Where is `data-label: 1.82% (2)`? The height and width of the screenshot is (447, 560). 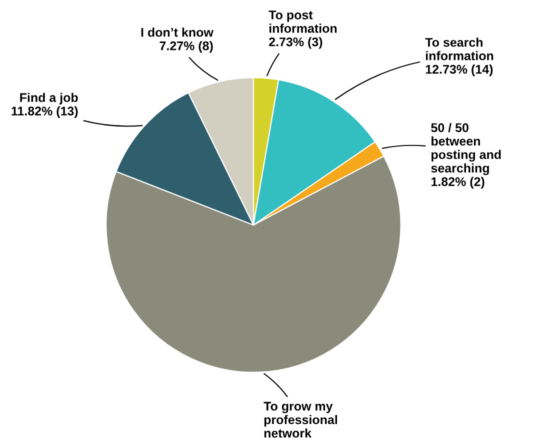 data-label: 1.82% (2) is located at coordinates (458, 182).